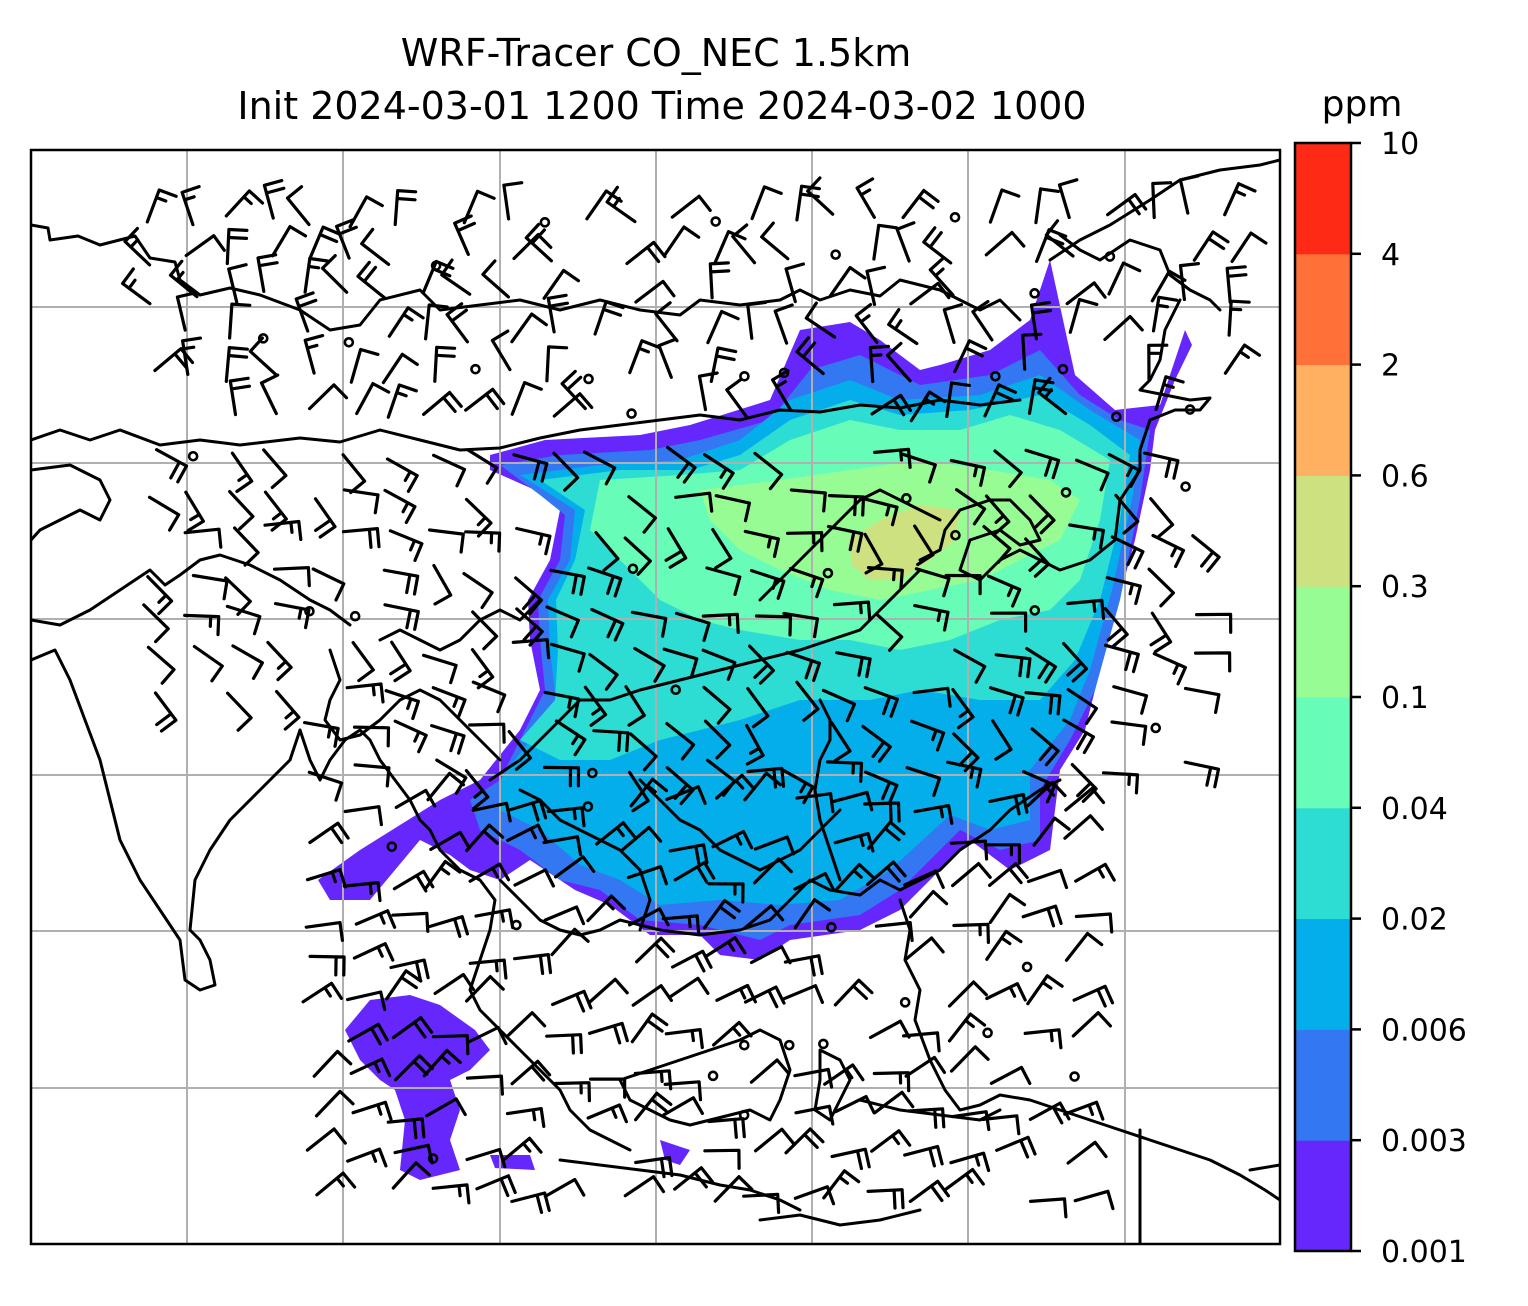 This screenshot has width=1528, height=1306. I want to click on colorbar-tick-label: 0.001, so click(1424, 1252).